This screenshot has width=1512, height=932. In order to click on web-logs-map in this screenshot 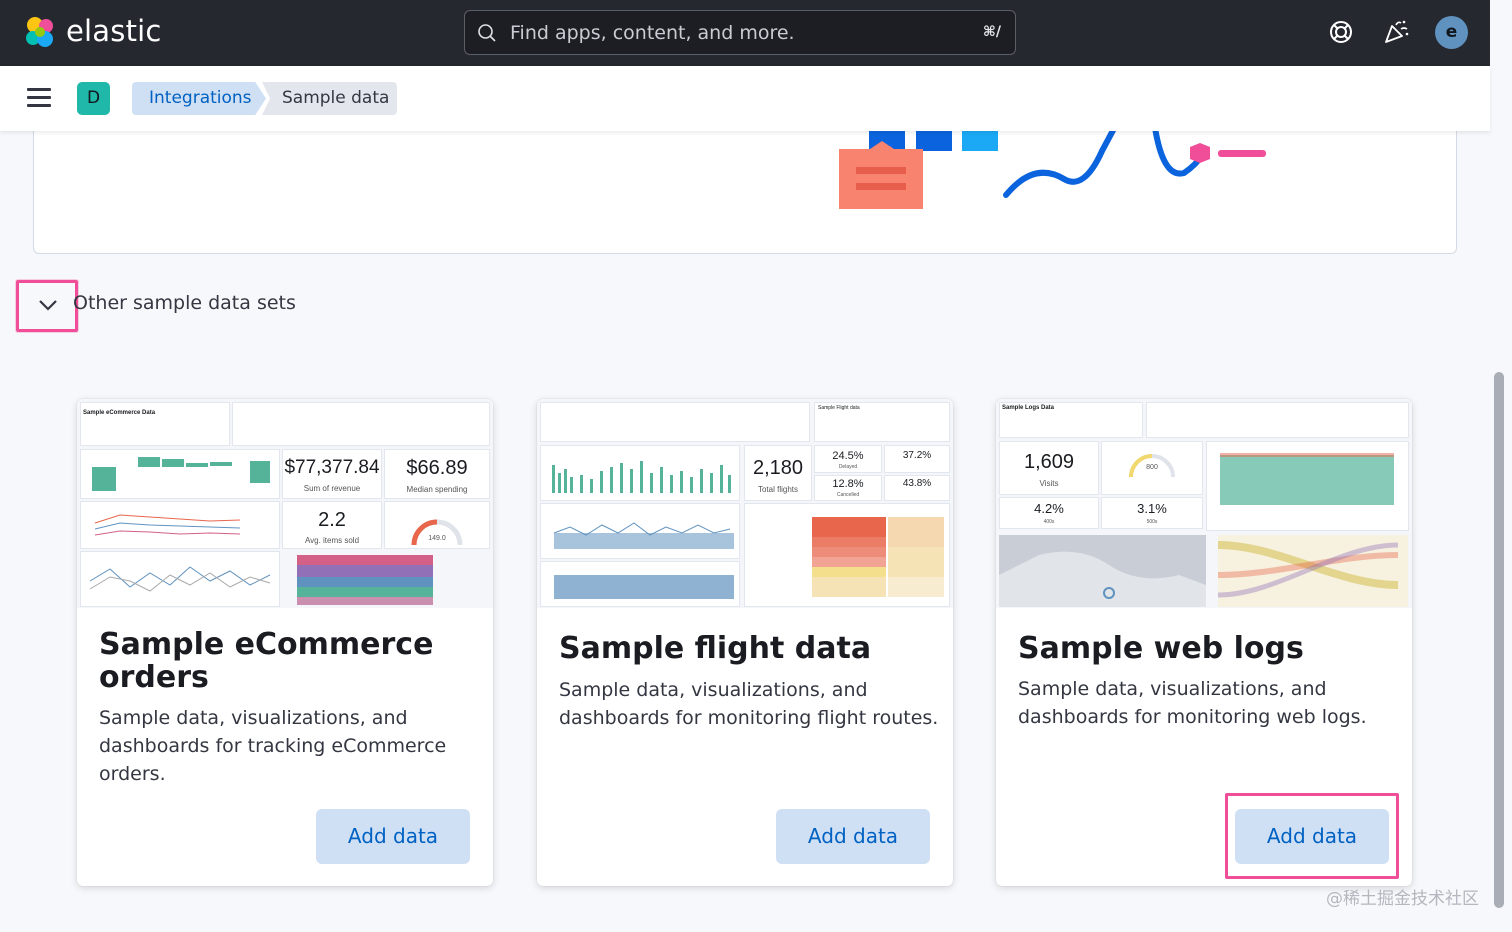, I will do `click(1102, 571)`.